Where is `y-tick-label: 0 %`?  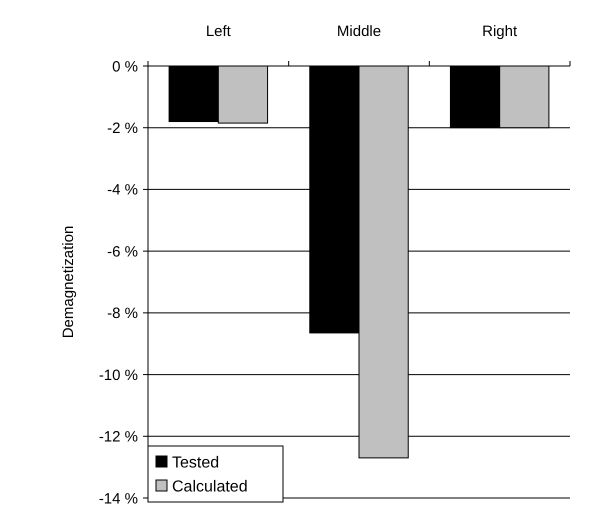 y-tick-label: 0 % is located at coordinates (125, 67).